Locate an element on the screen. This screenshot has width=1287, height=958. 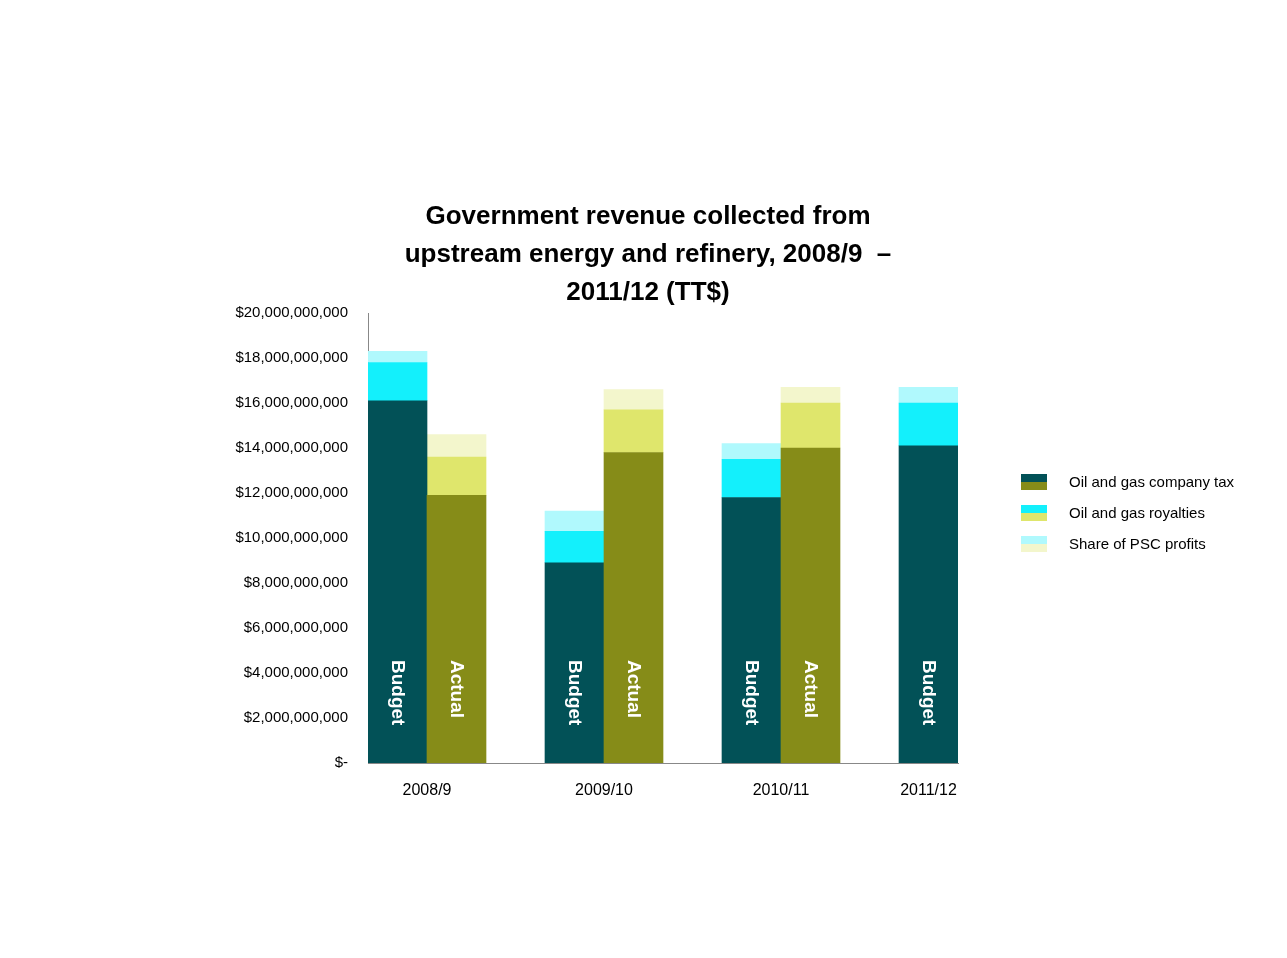
y-tick-label: $12,000,000,000 is located at coordinates (291, 492).